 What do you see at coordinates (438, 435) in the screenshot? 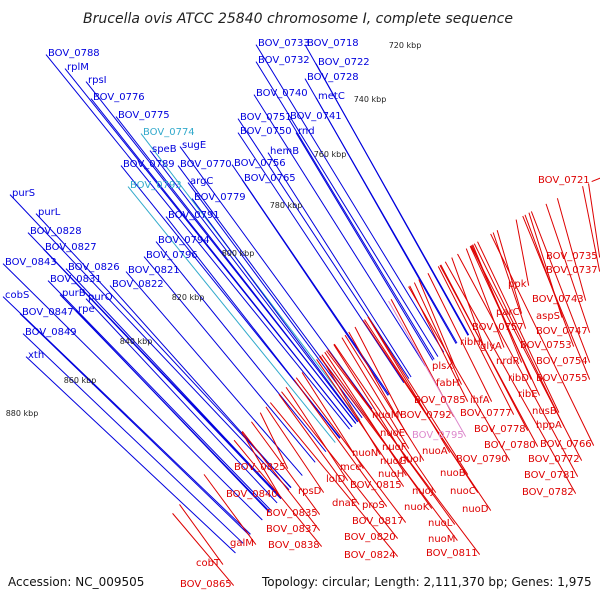
I see `gene-label: BOV_0795` at bounding box center [438, 435].